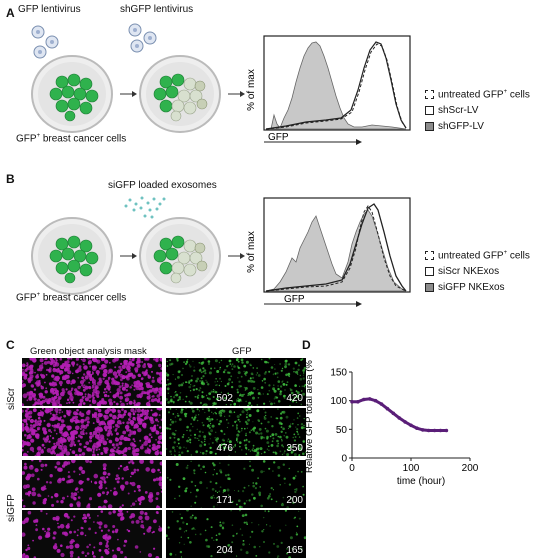 The image size is (542, 558). I want to click on panel-b-x-axis-label: GFP, so click(294, 299).